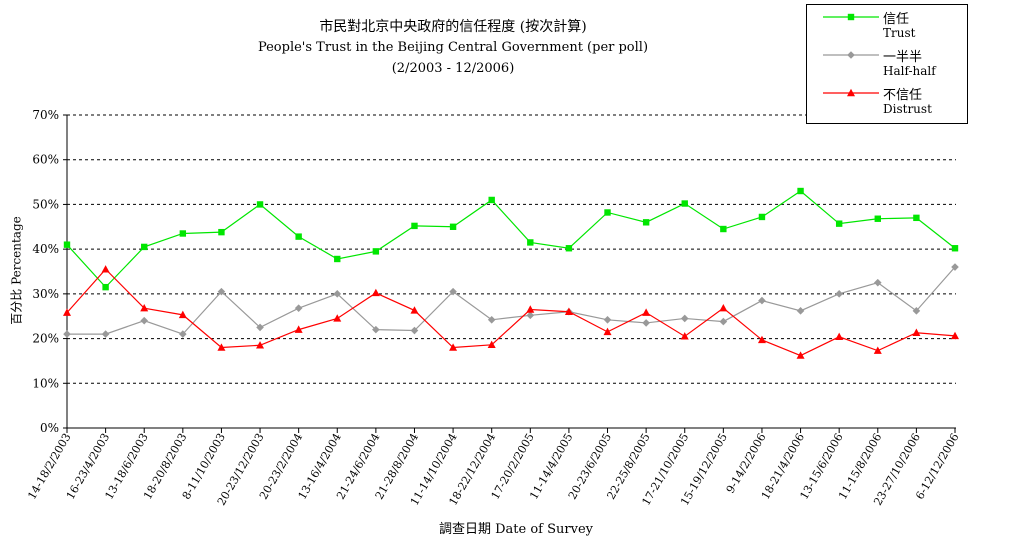 This screenshot has width=1020, height=546. What do you see at coordinates (899, 33) in the screenshot?
I see `legend-label-en: Trust` at bounding box center [899, 33].